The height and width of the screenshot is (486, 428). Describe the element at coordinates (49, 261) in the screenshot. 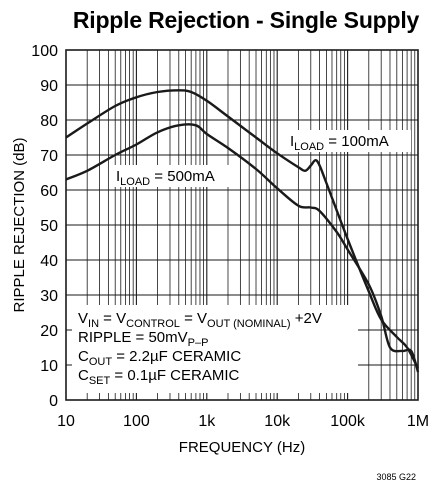

I see `y-tick-label: 40` at that location.